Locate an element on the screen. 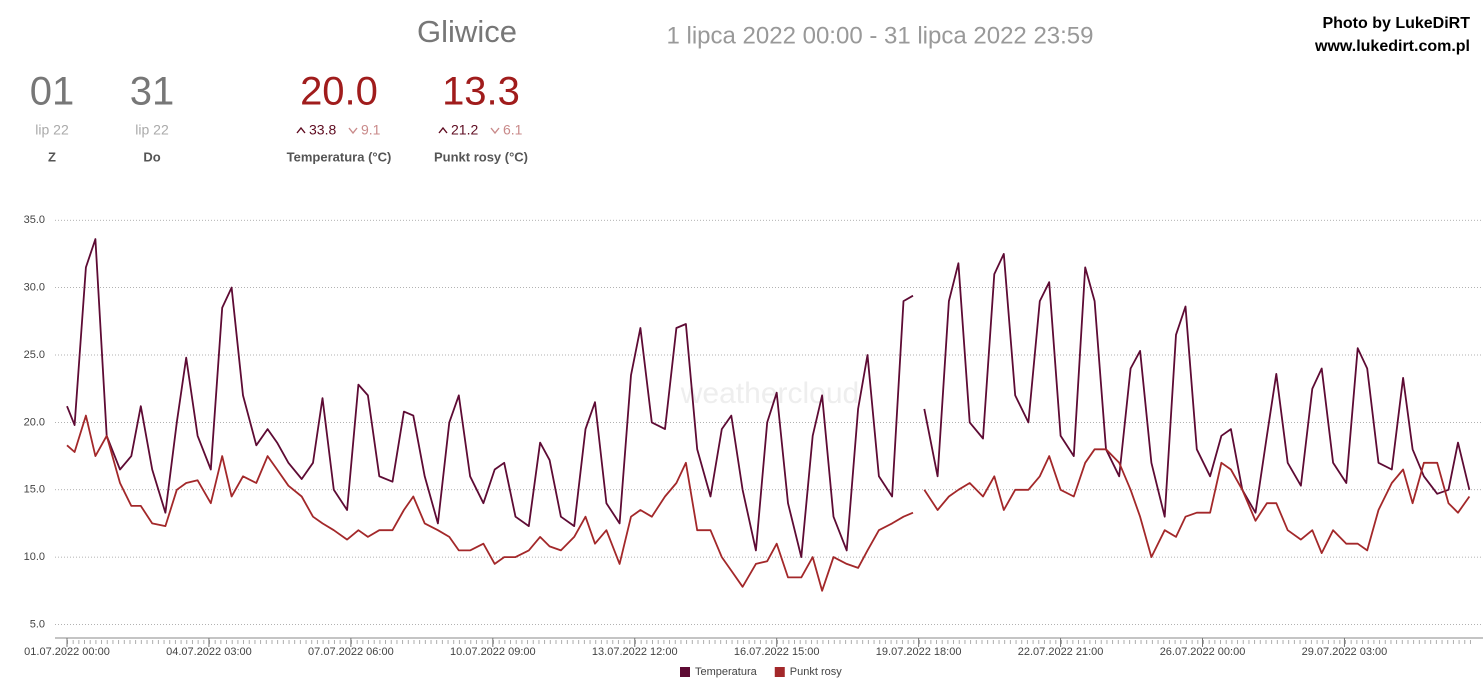 The height and width of the screenshot is (686, 1483). temp-max: 33.8 is located at coordinates (322, 130).